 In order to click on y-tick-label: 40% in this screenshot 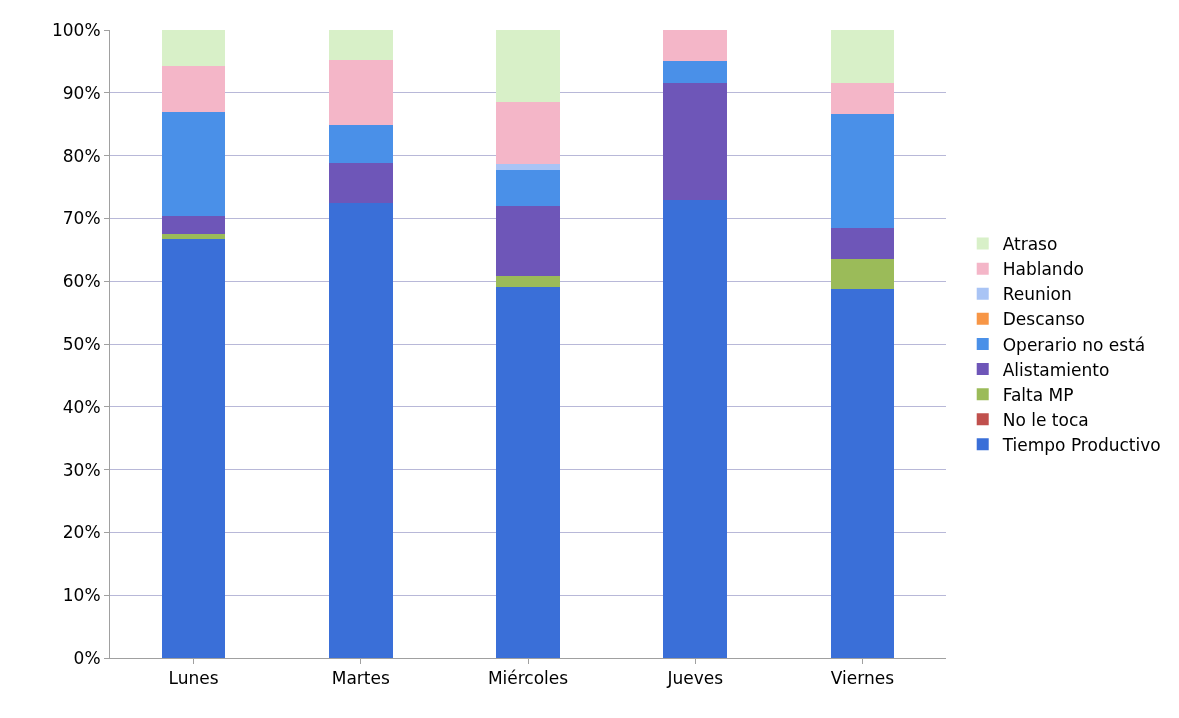, I will do `click(81, 406)`.